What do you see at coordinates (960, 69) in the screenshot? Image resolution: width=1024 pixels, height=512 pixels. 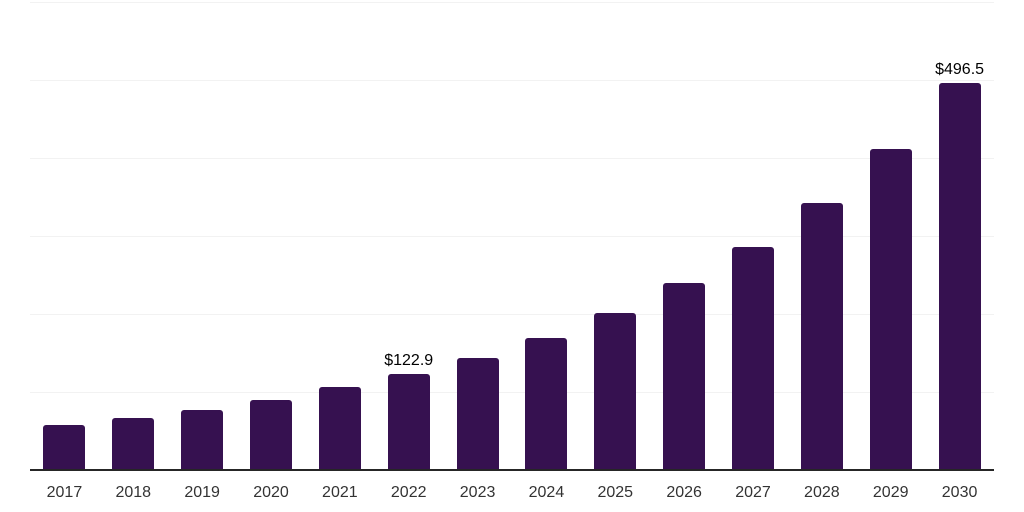 I see `bar-value-label-2030: $496.5` at bounding box center [960, 69].